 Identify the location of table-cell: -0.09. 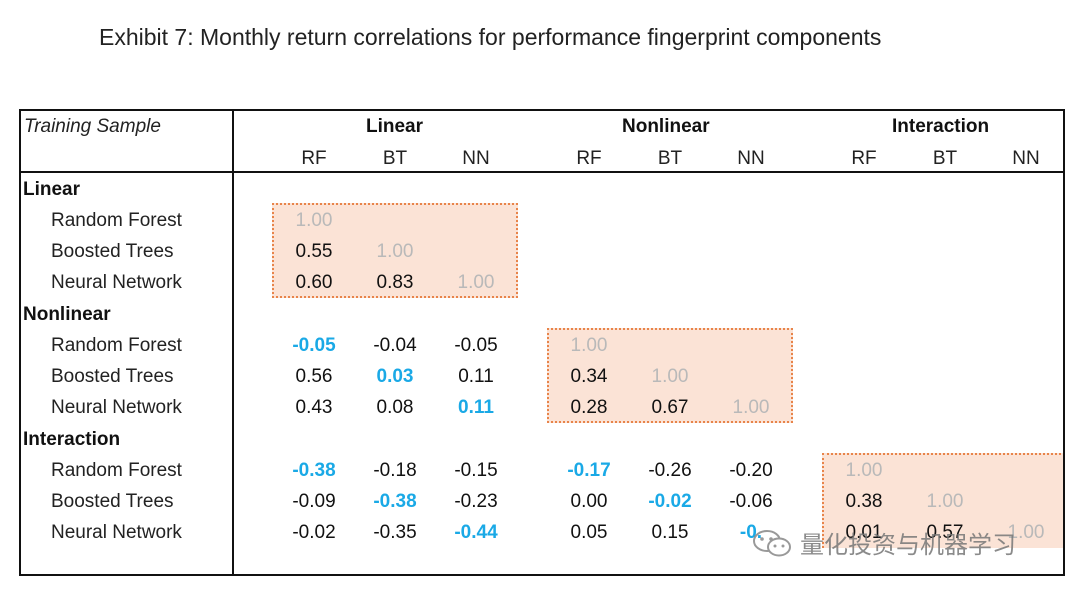
(314, 501).